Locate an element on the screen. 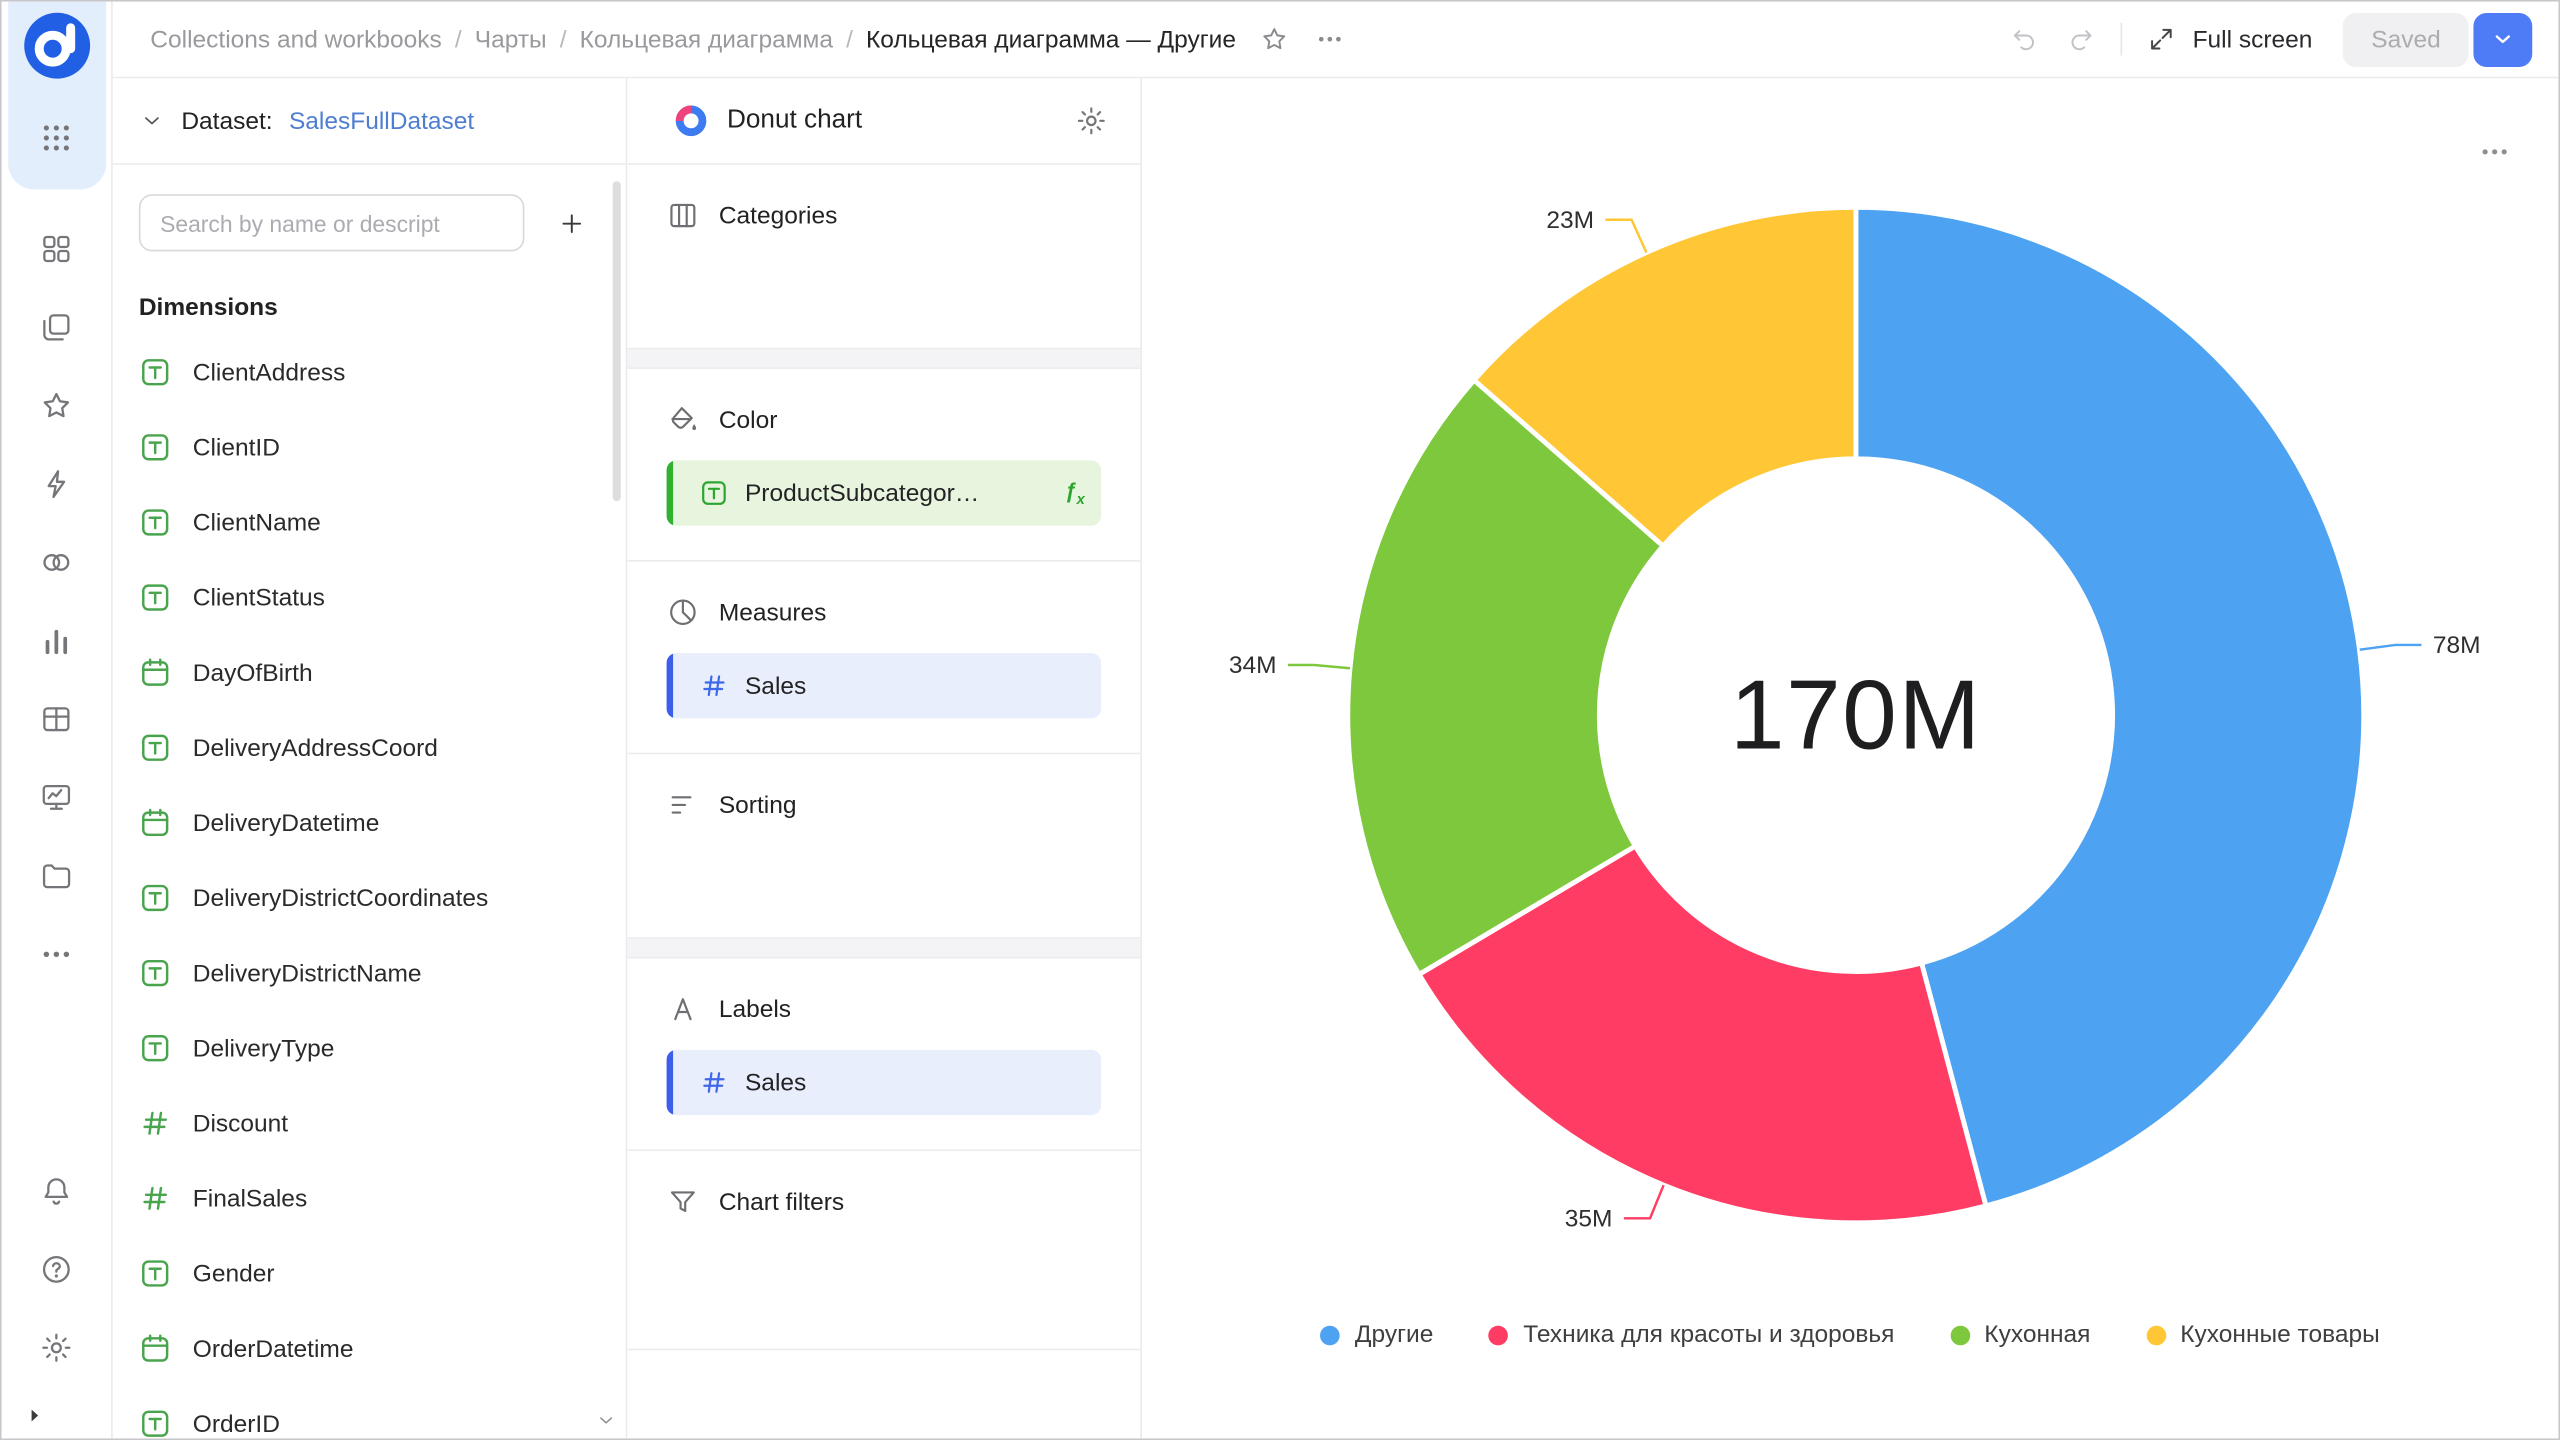  number-field-icon is located at coordinates (155, 1123).